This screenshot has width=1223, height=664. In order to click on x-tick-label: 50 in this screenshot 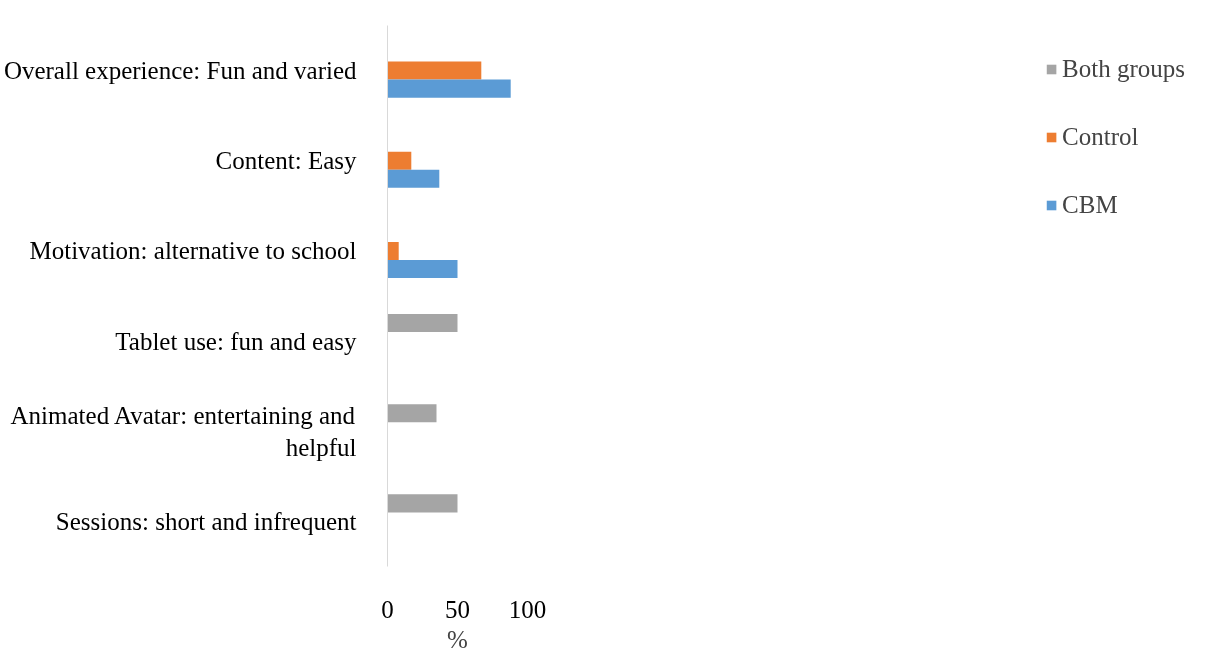, I will do `click(457, 609)`.